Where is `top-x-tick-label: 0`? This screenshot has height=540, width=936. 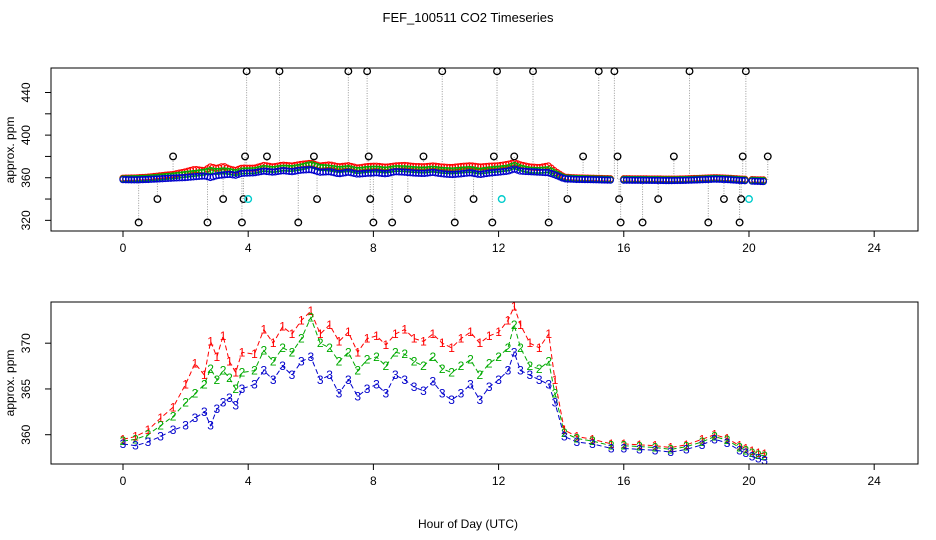 top-x-tick-label: 0 is located at coordinates (123, 248).